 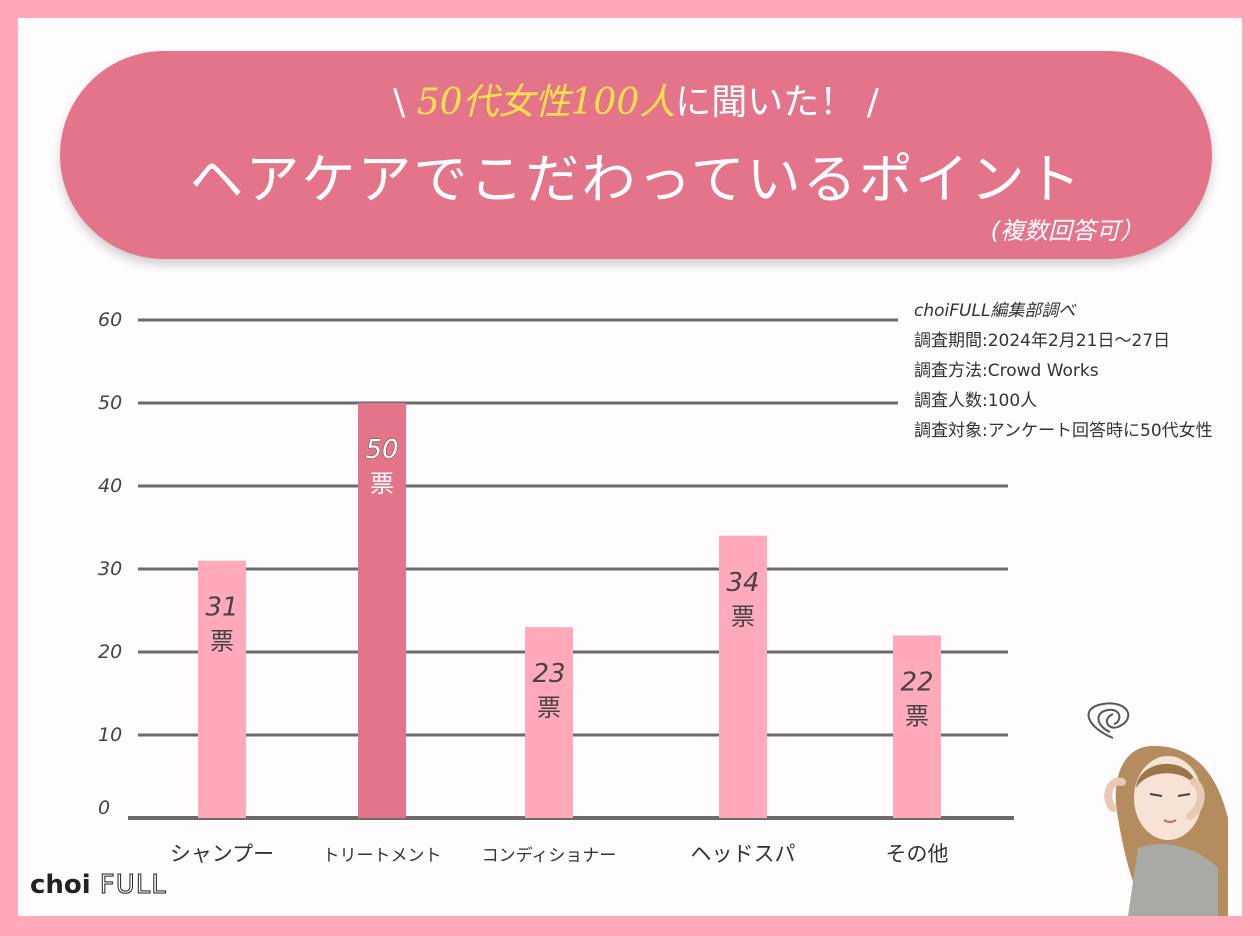 I want to click on y-tick-label: 40, so click(x=110, y=486).